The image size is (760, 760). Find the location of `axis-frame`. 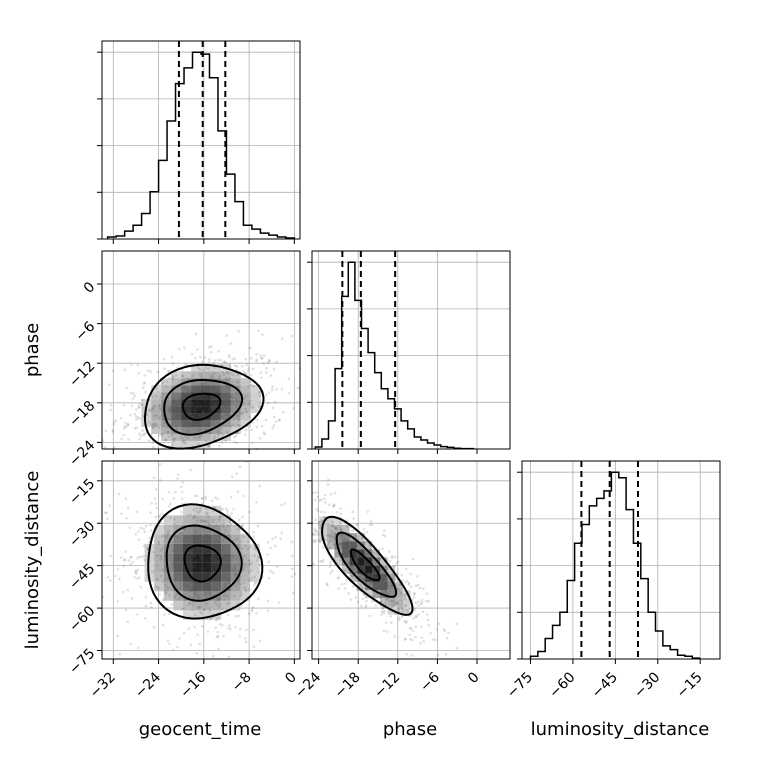

axis-frame is located at coordinates (621, 560).